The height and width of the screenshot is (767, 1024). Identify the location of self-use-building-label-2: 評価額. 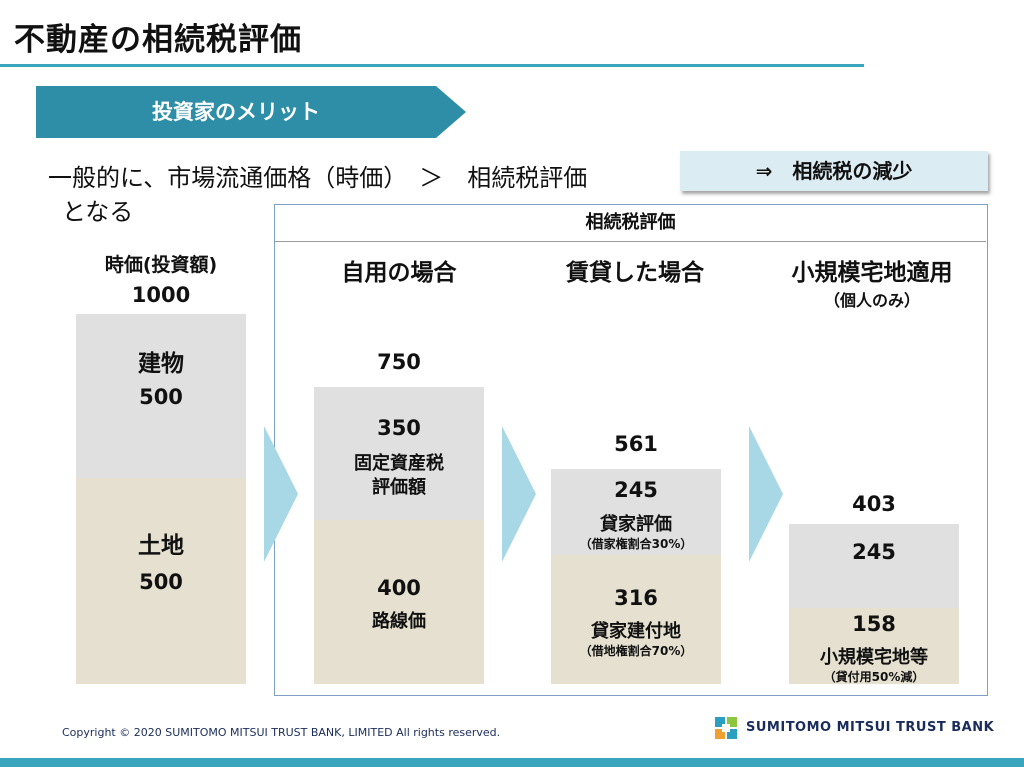
(399, 487).